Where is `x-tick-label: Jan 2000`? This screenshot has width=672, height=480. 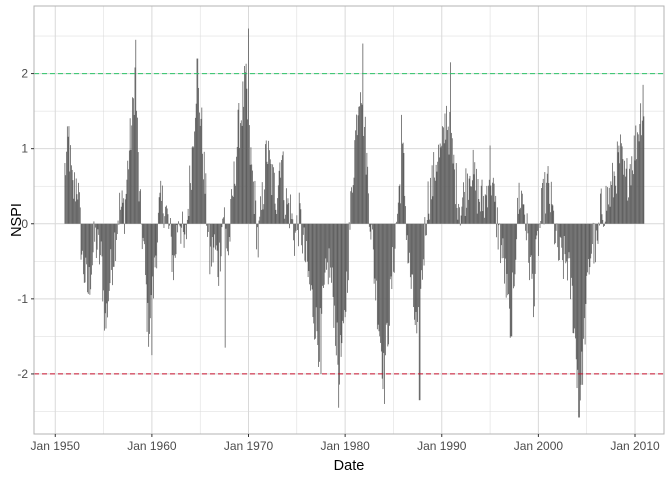
x-tick-label: Jan 2000 is located at coordinates (539, 446).